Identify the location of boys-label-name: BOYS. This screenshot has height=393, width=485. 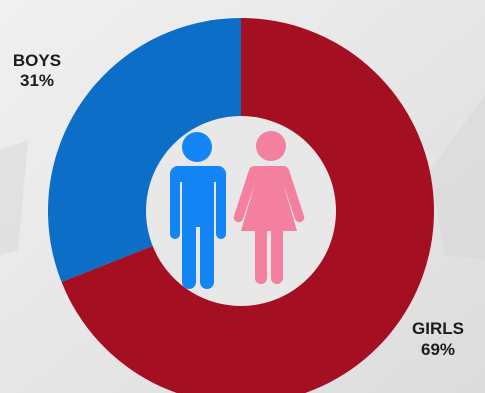
(37, 60).